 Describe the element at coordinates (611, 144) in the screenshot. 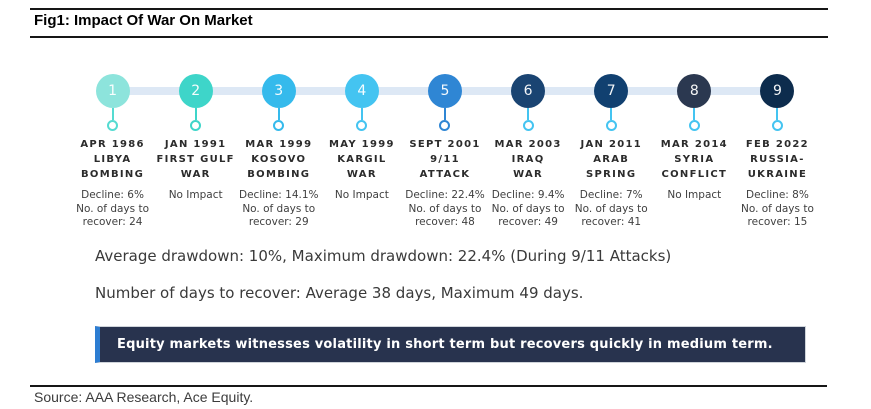

I see `event-date: JAN 2011` at that location.